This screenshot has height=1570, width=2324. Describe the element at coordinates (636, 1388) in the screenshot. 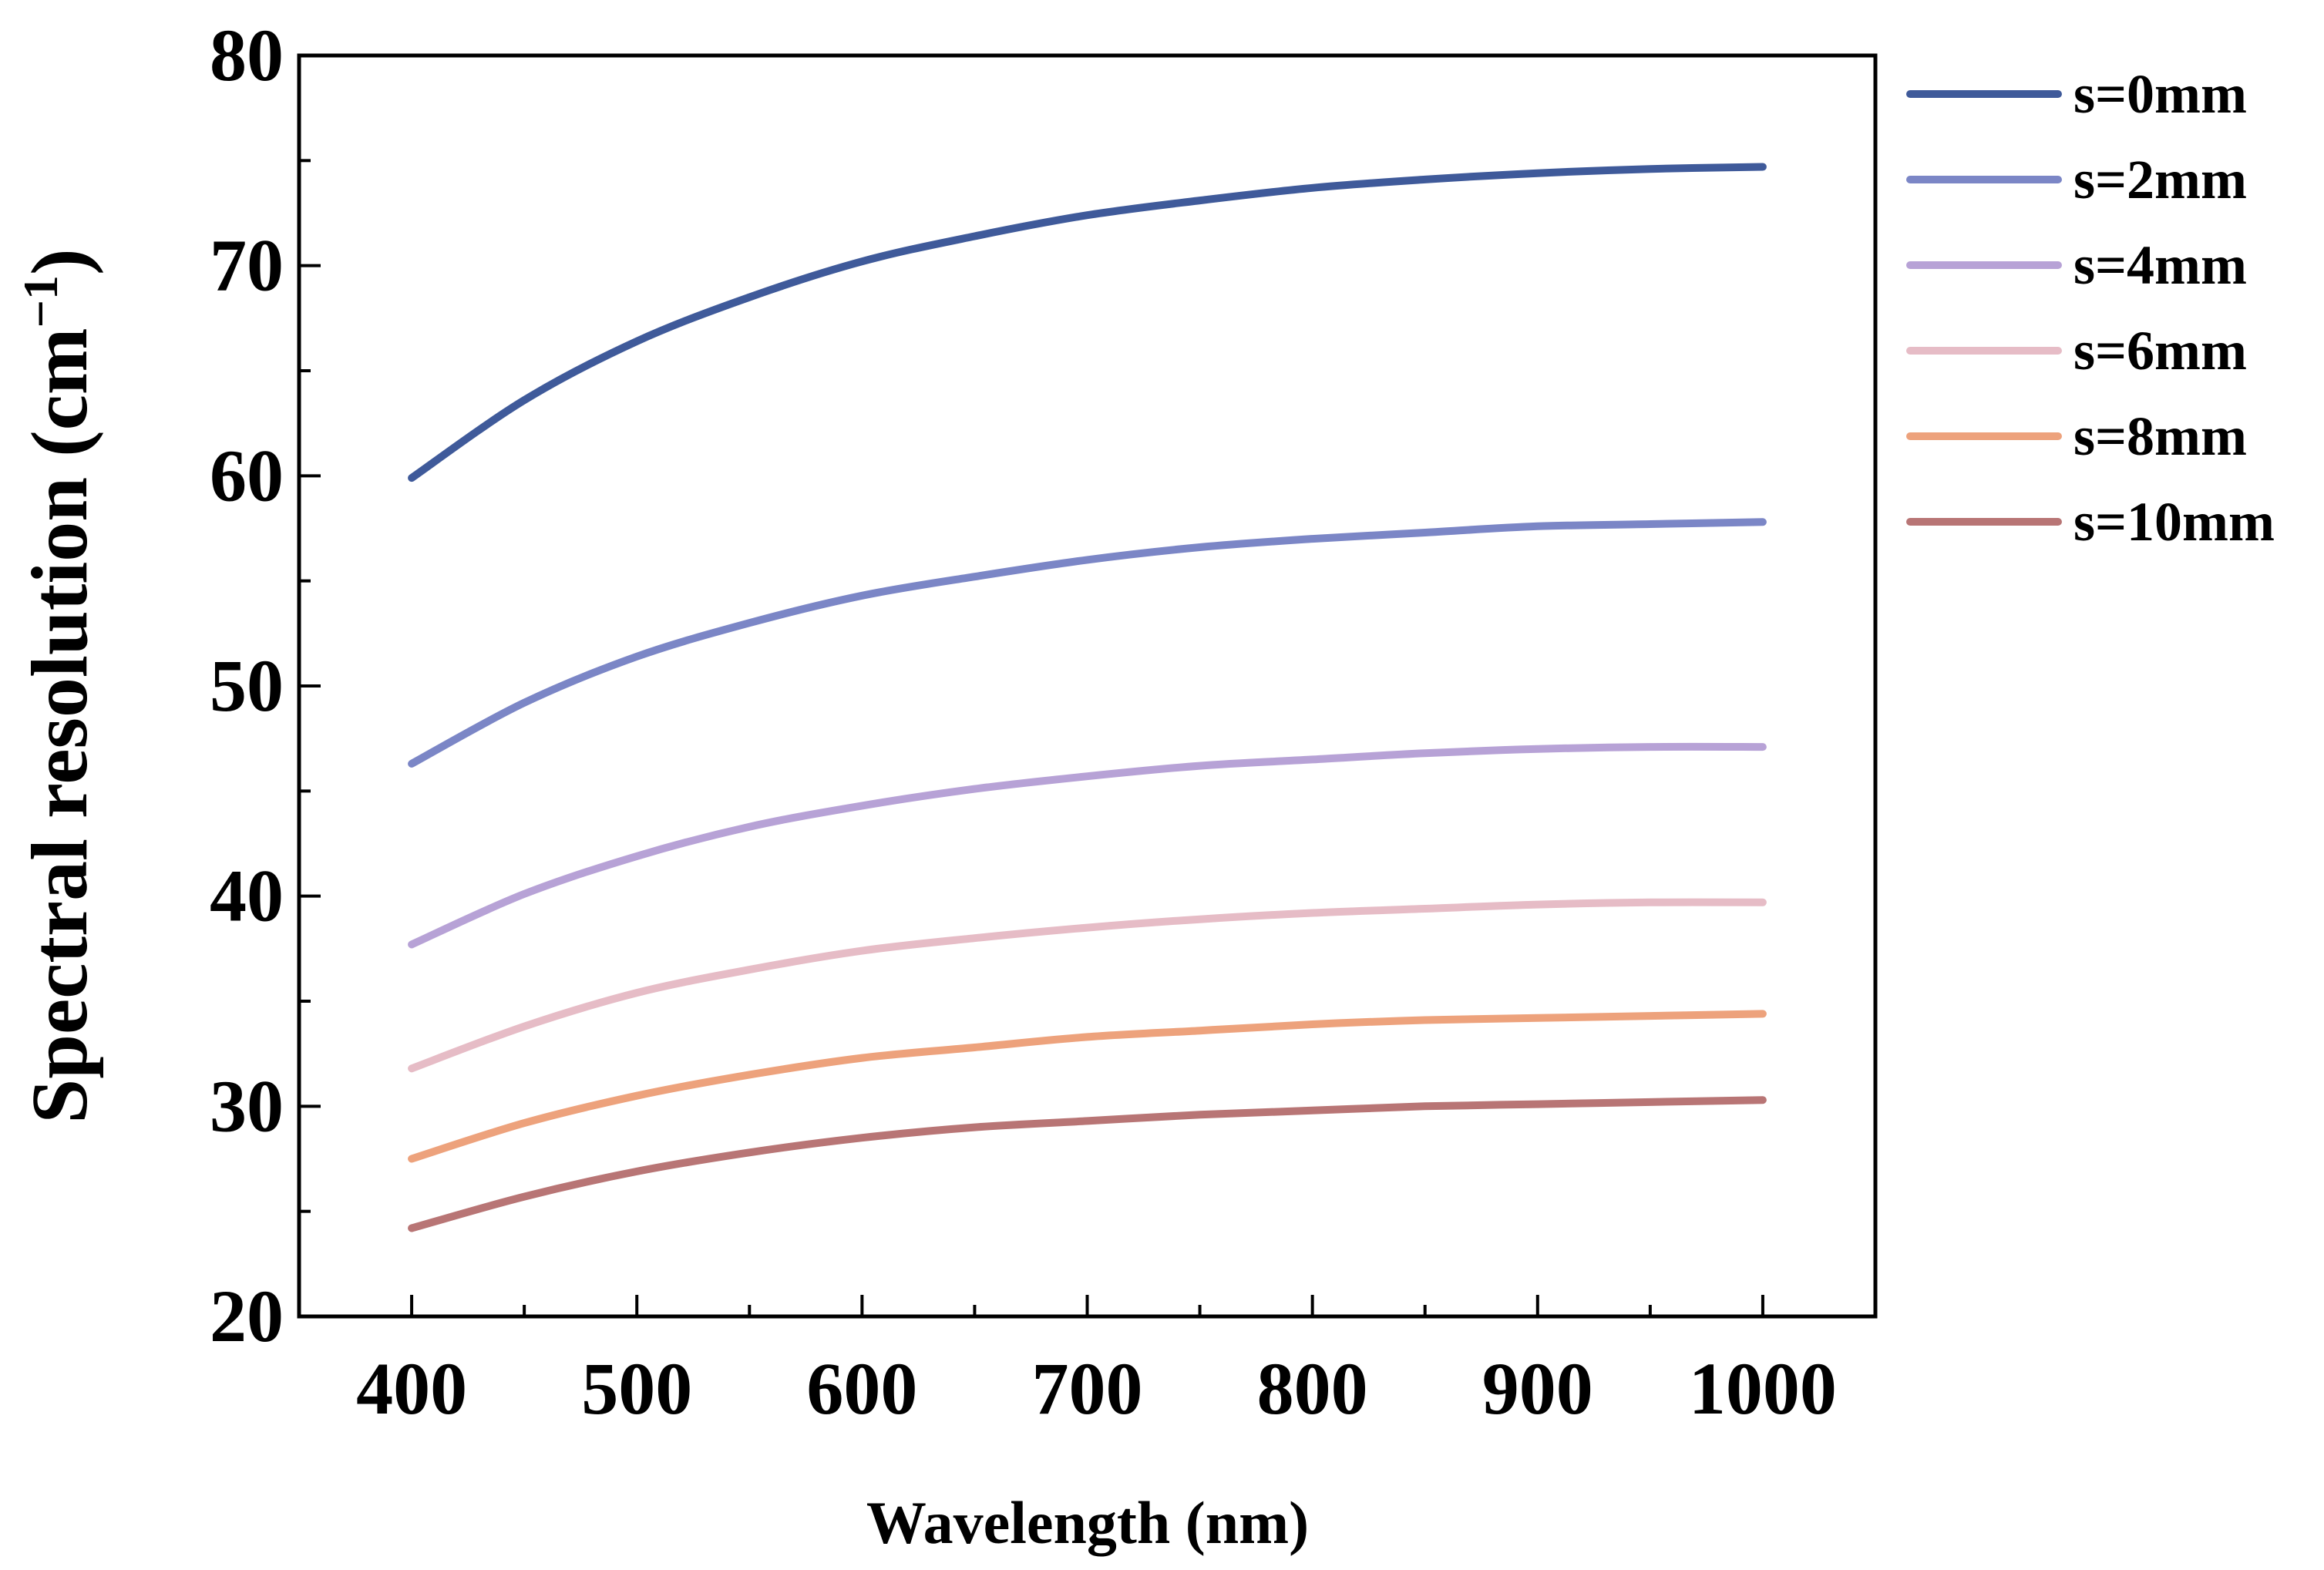

I see `x-tick-label: 500` at that location.